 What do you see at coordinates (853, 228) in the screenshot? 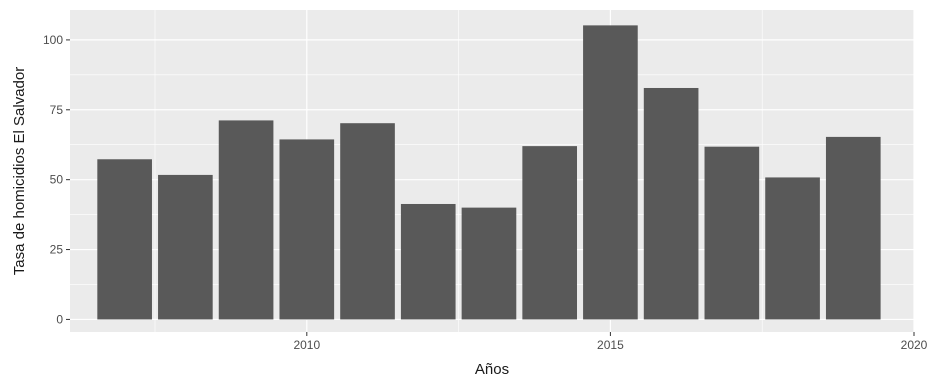
I see `bar-2019` at bounding box center [853, 228].